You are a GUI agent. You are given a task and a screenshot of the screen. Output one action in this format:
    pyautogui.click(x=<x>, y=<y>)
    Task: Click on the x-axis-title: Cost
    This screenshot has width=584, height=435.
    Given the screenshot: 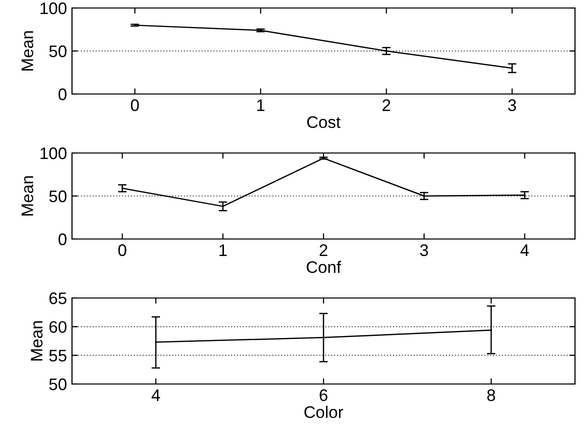 What is the action you would take?
    pyautogui.click(x=324, y=122)
    